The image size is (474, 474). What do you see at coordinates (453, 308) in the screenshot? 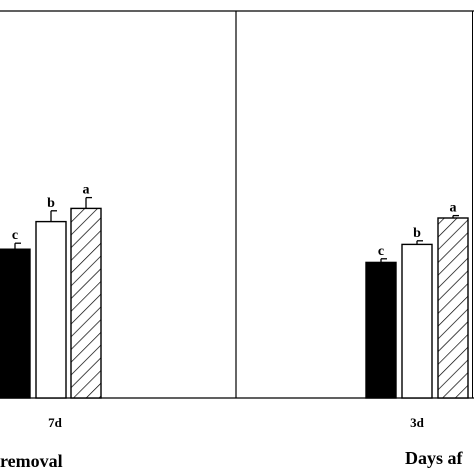
I see `panel-2-bar-hatched` at bounding box center [453, 308].